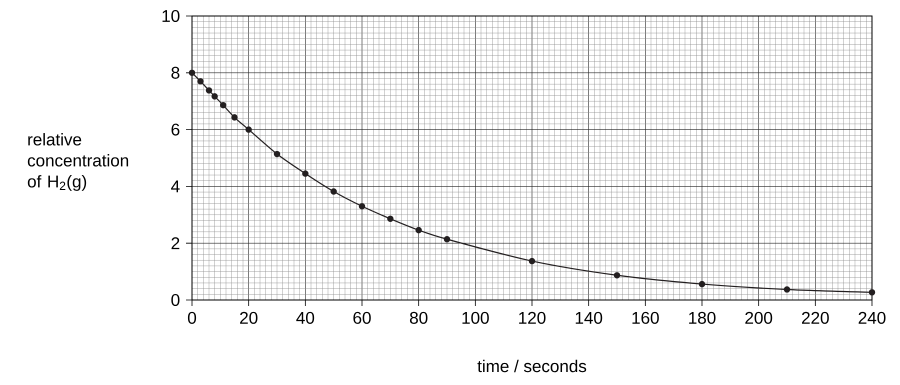 The height and width of the screenshot is (385, 900). I want to click on x-tick-label: 180, so click(702, 318).